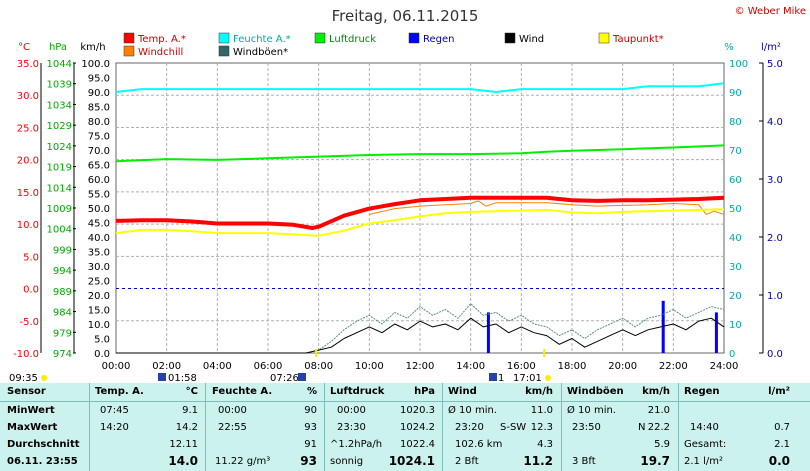  Describe the element at coordinates (547, 207) in the screenshot. I see `series-line-windchill` at that location.